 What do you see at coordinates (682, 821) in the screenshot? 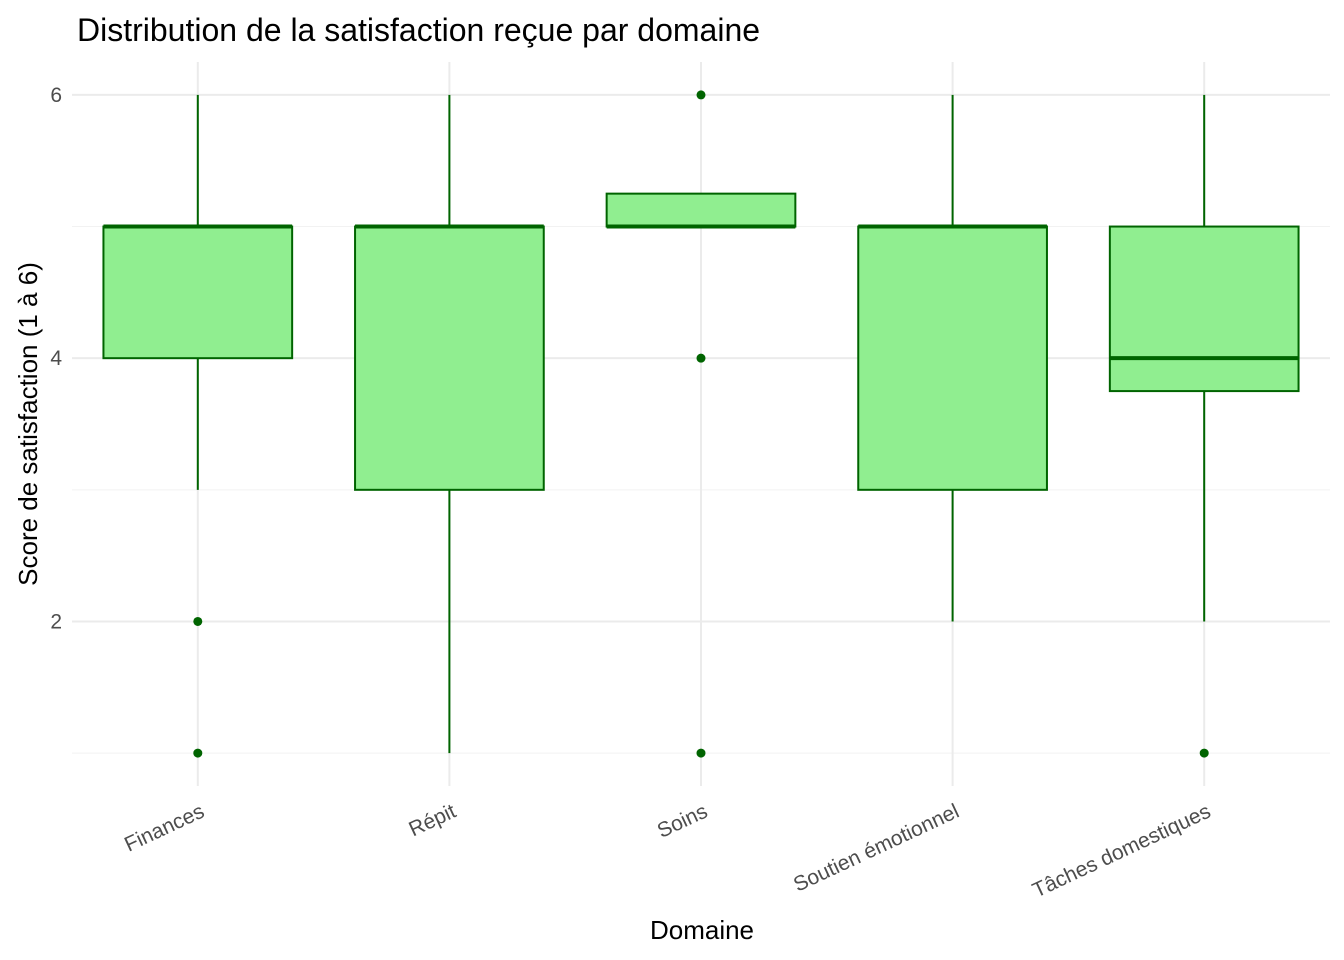
I see `x-tick-label: Soins` at bounding box center [682, 821].